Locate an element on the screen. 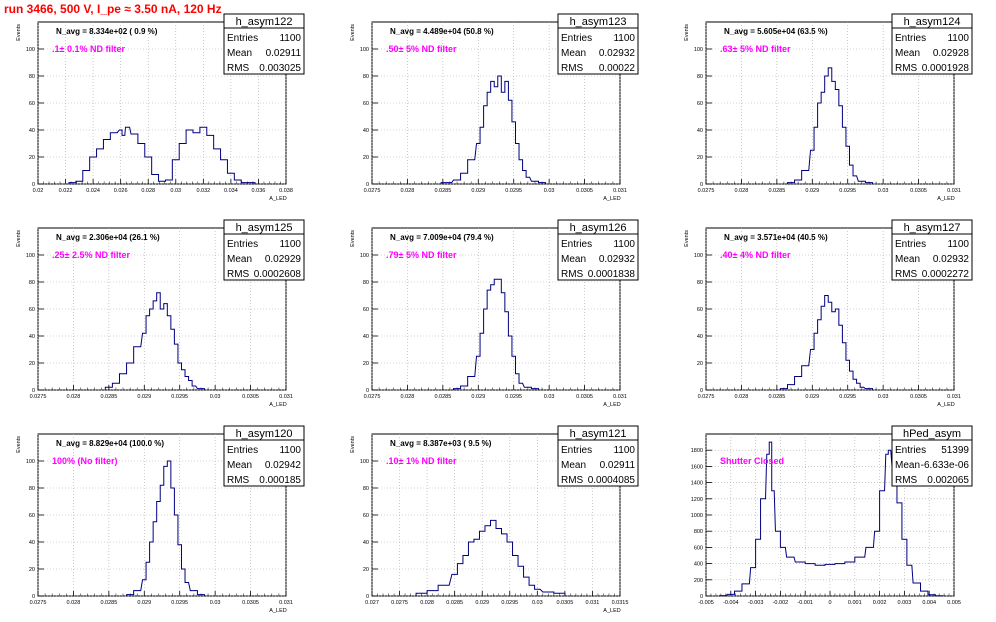 Image resolution: width=996 pixels, height=622 pixels. y-tick-label: 400 is located at coordinates (698, 565).